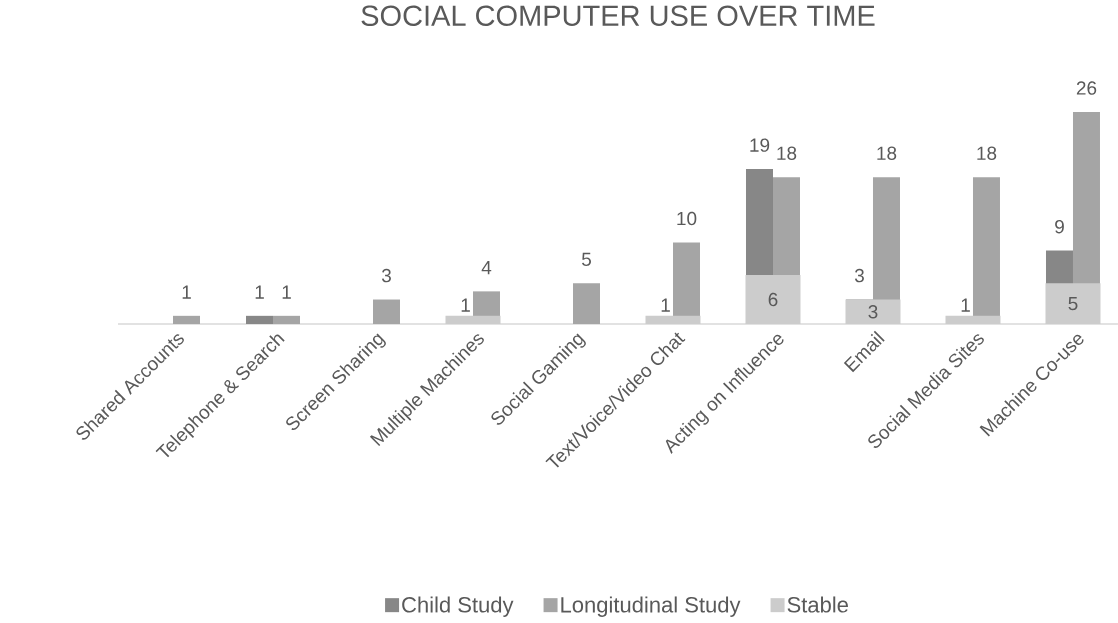 The image size is (1118, 623). I want to click on data-label: 19, so click(760, 145).